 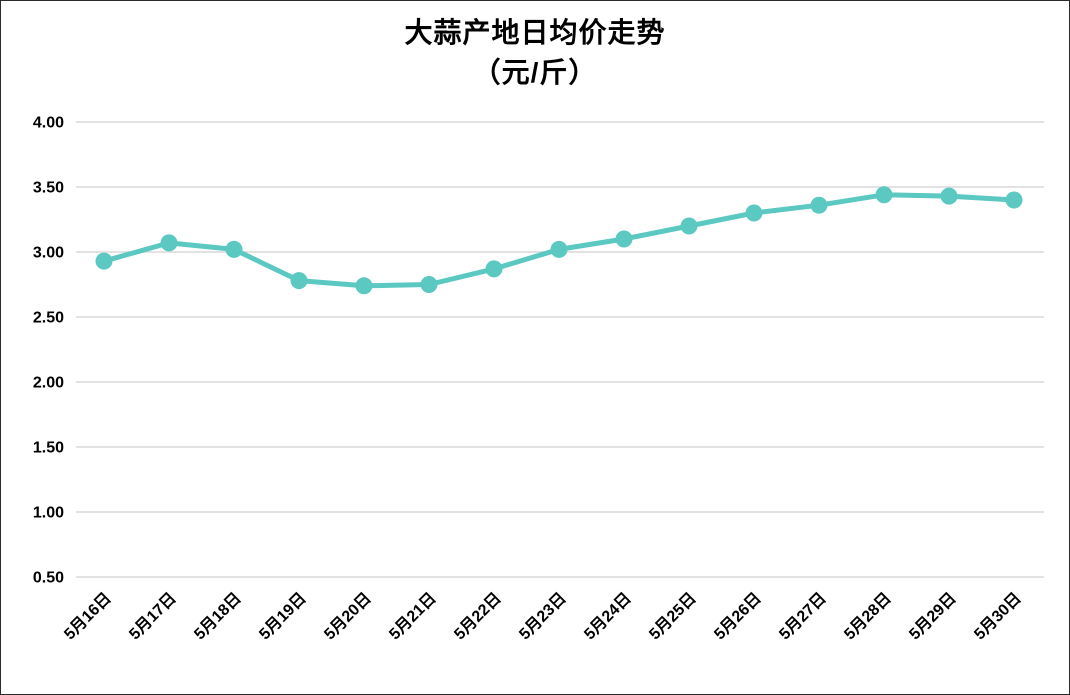 I want to click on chart-title: 大蒜产地日均价走势, so click(x=535, y=32).